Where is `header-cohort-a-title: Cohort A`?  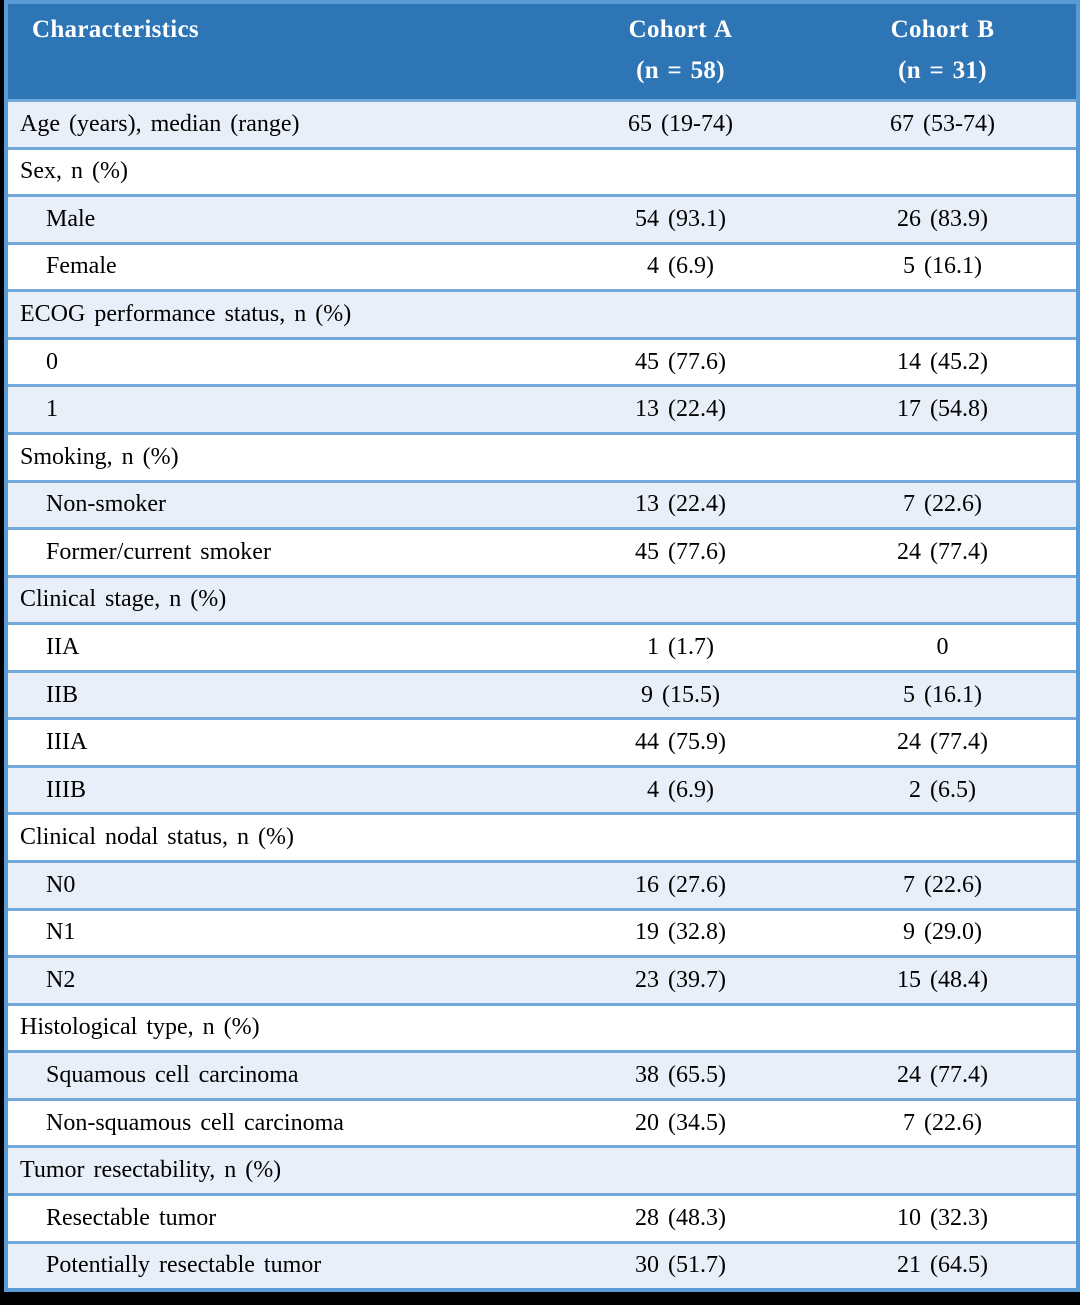 header-cohort-a-title: Cohort A is located at coordinates (680, 29).